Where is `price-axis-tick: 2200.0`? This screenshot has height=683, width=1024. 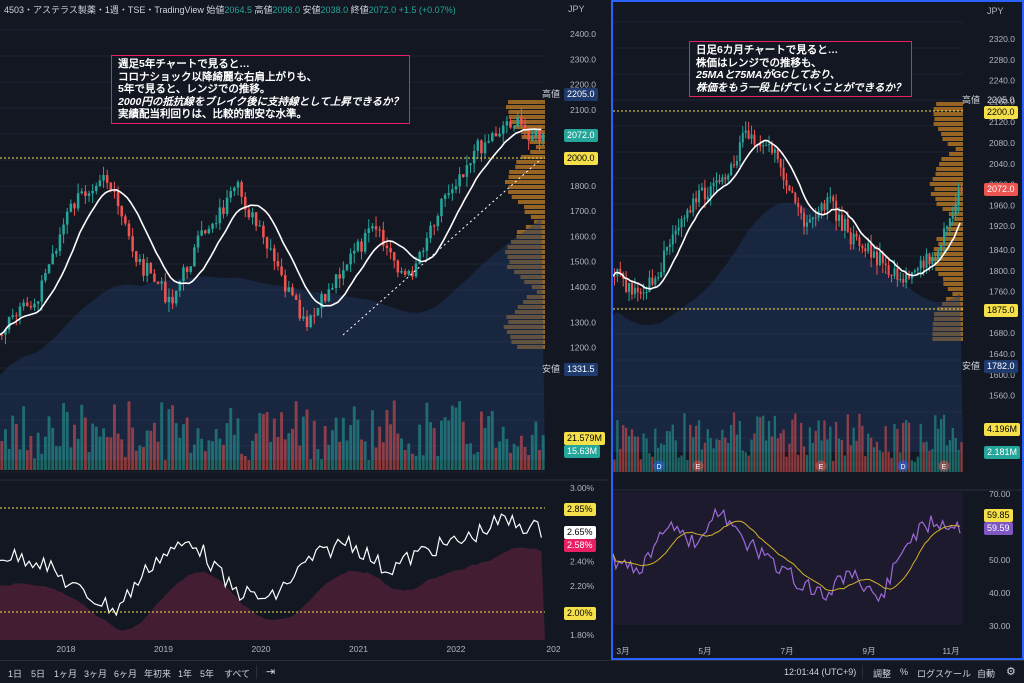 price-axis-tick: 2200.0 is located at coordinates (583, 85).